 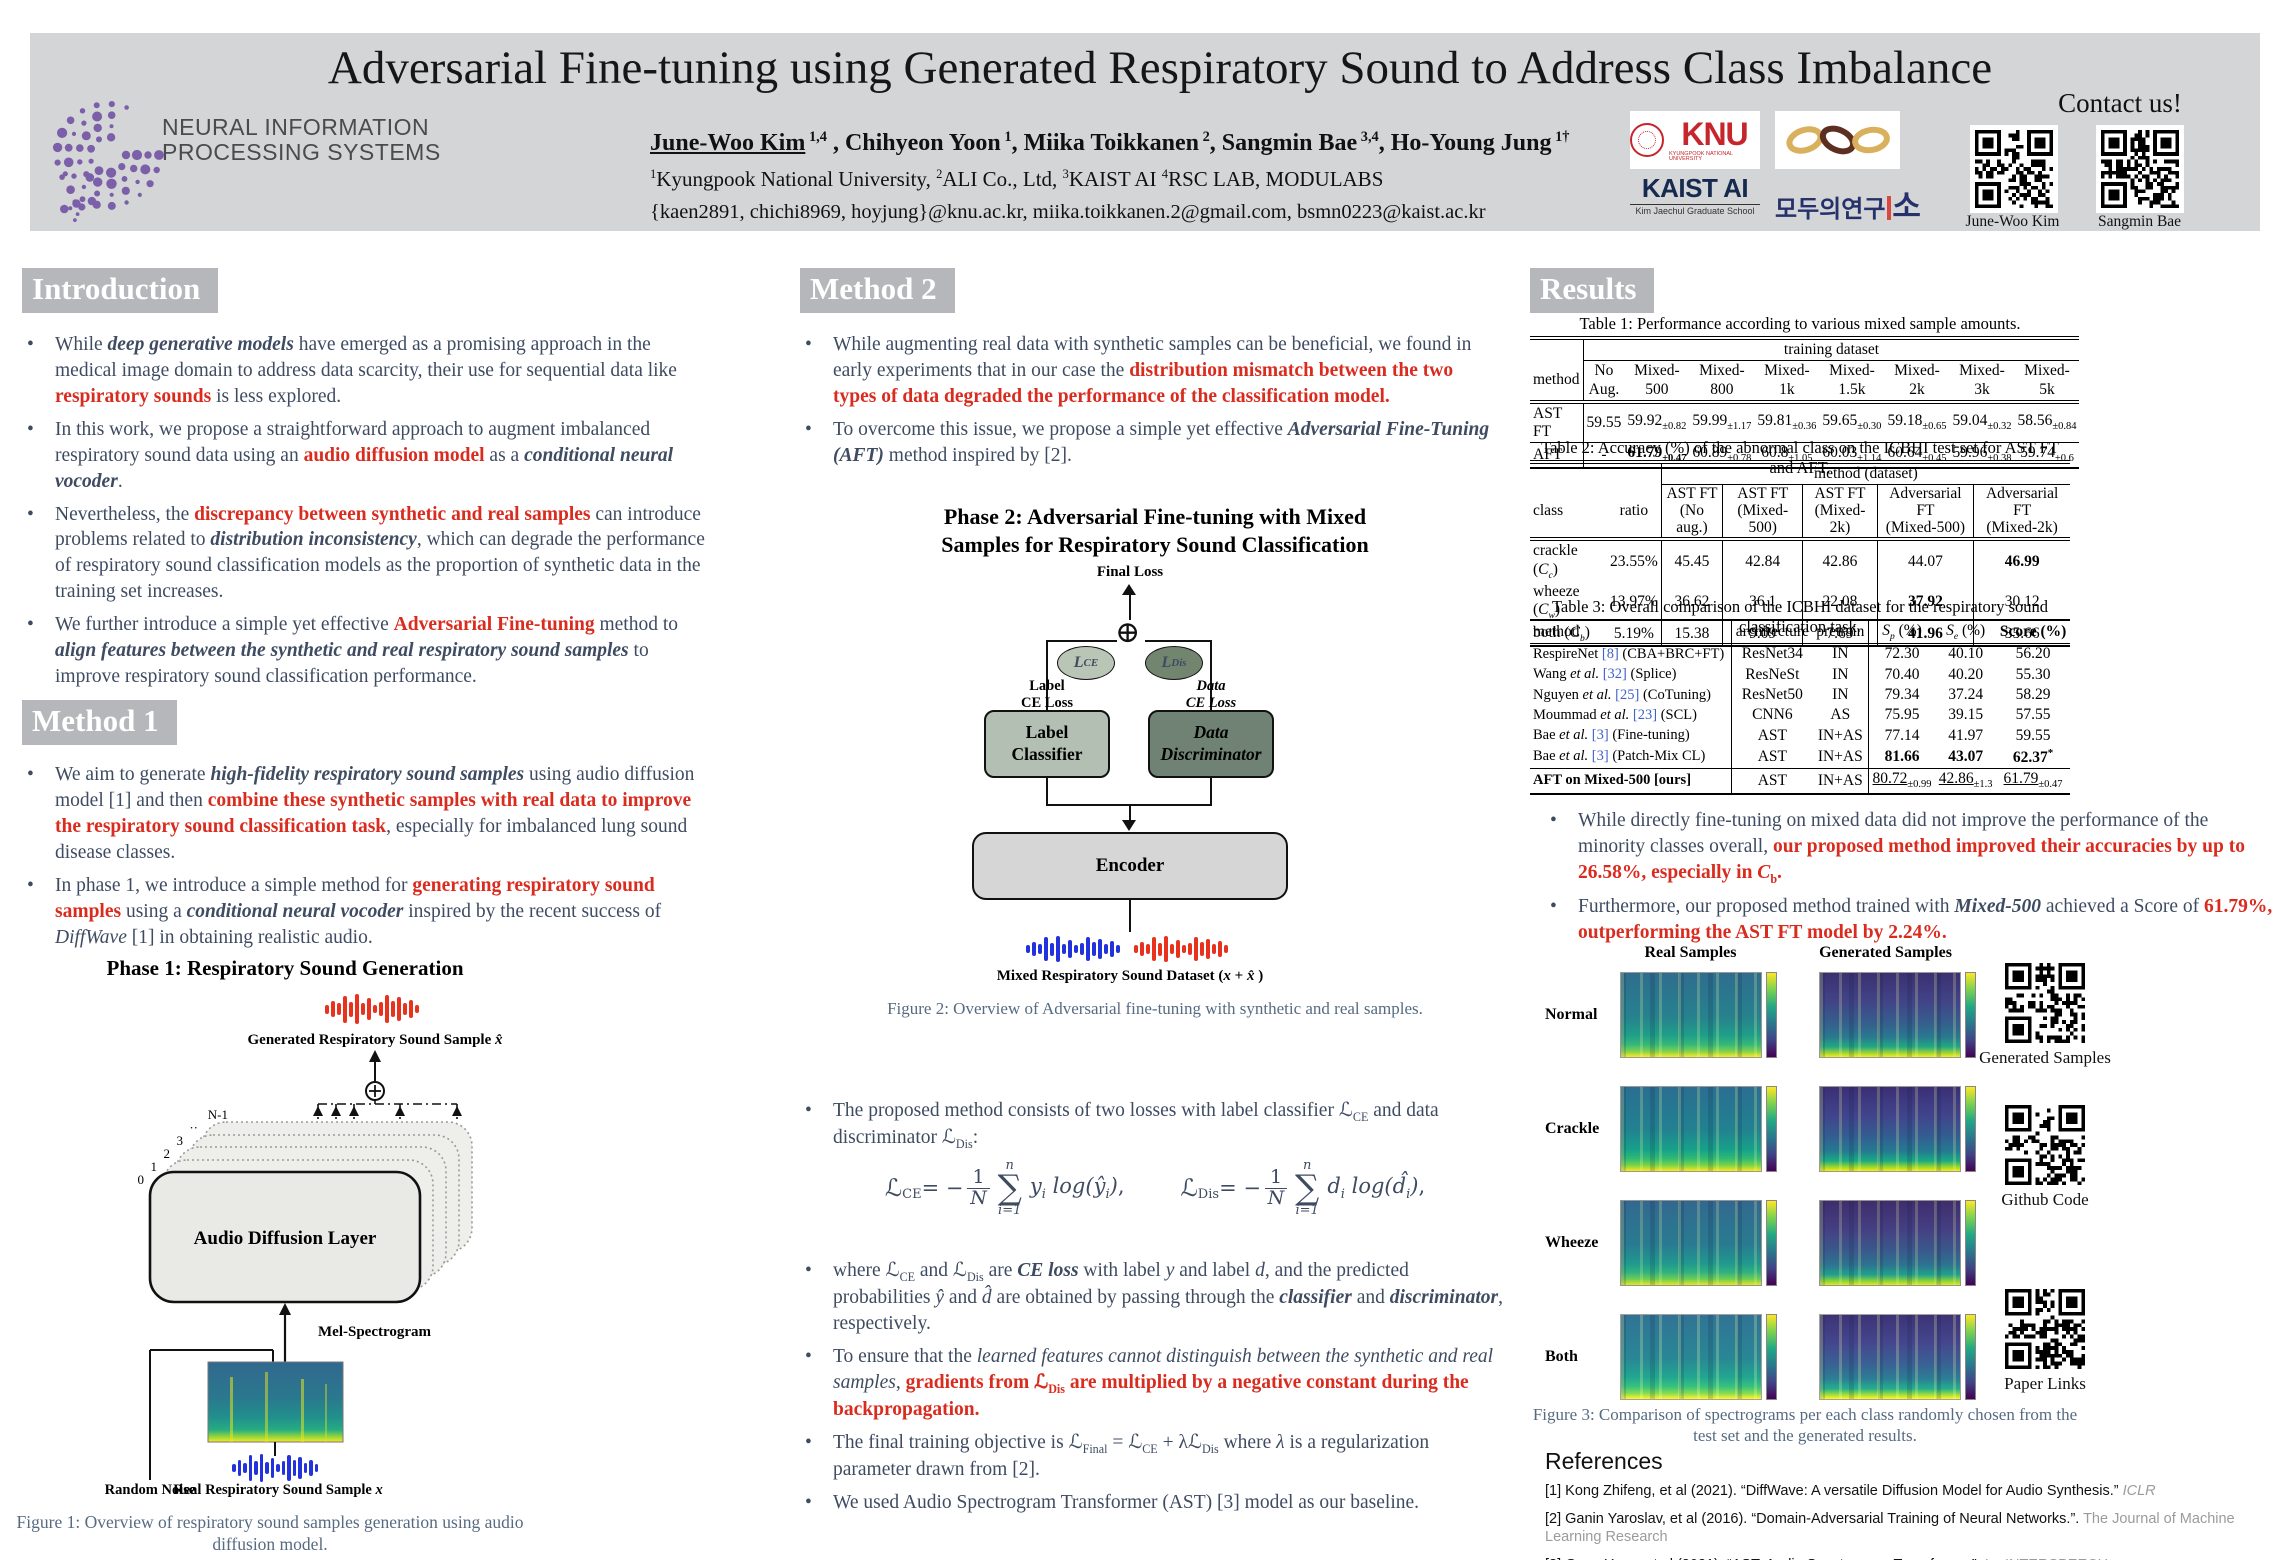 I want to click on arrow-down-icon, so click(x=1129, y=825).